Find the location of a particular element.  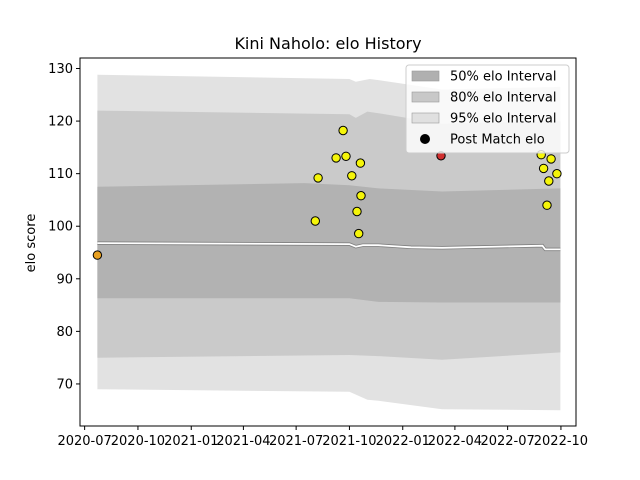

y-tick-label: 110 is located at coordinates (60, 174).